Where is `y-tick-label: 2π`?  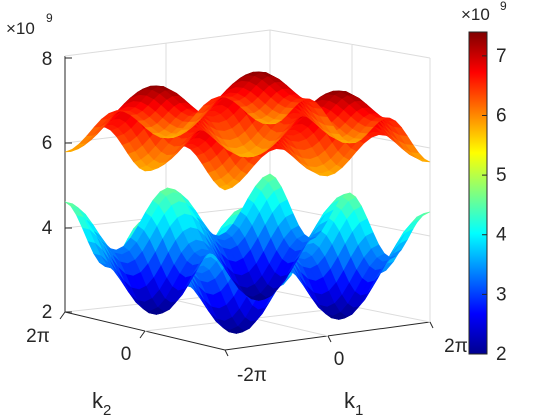
y-tick-label: 2π is located at coordinates (38, 336).